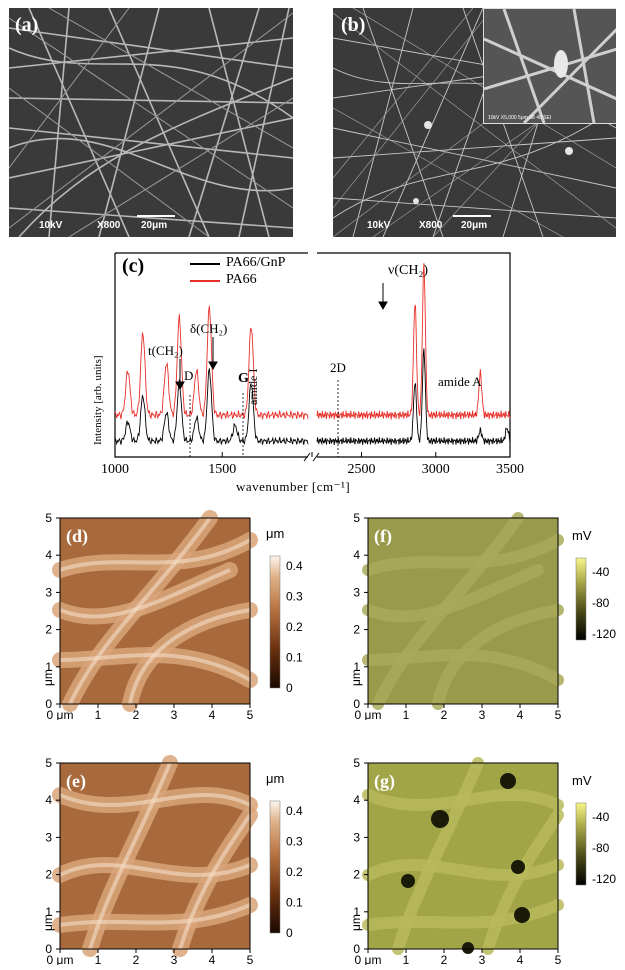  I want to click on afm-xtick-label-e: 5, so click(250, 959).